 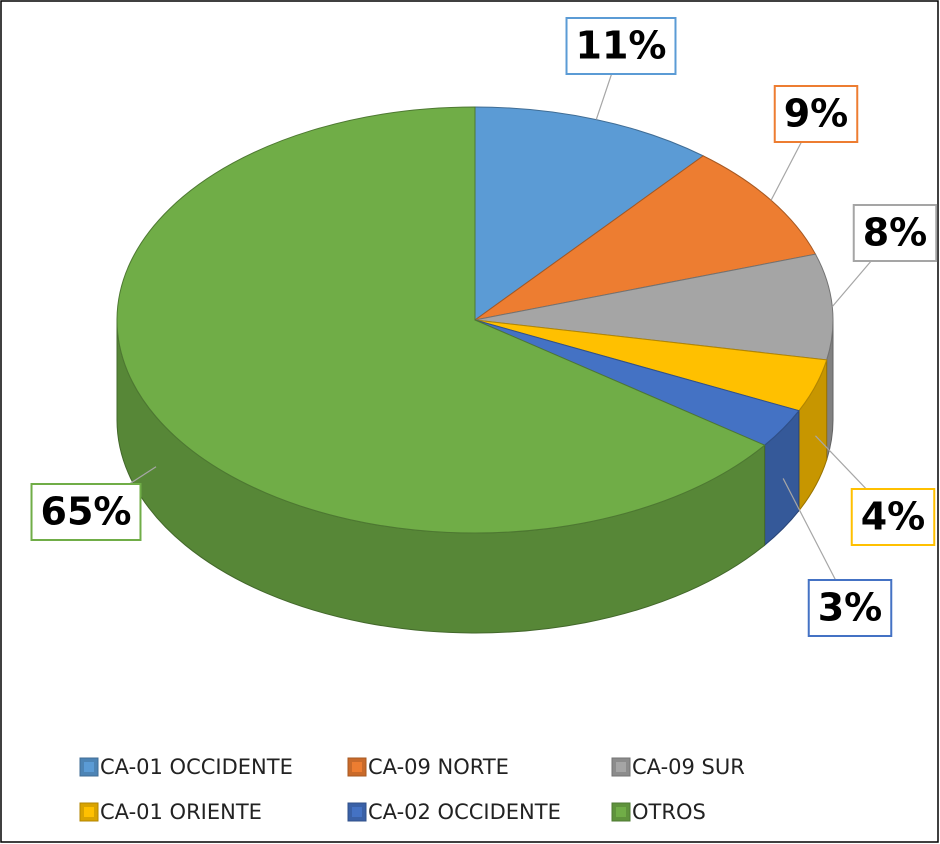 I want to click on legend-label: CA-02 OCCIDENTE, so click(x=464, y=812).